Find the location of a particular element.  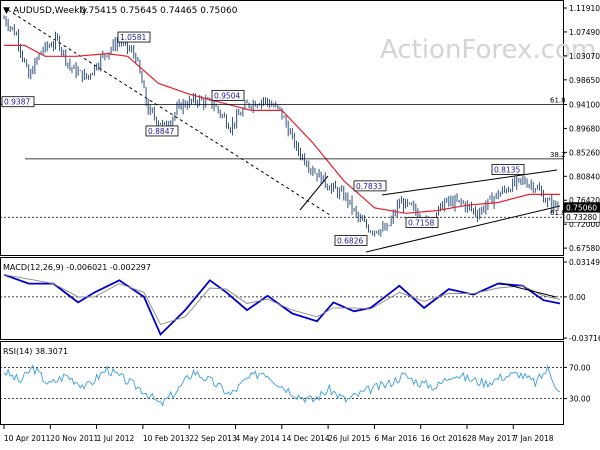

macd-divergence-line is located at coordinates (528, 290).